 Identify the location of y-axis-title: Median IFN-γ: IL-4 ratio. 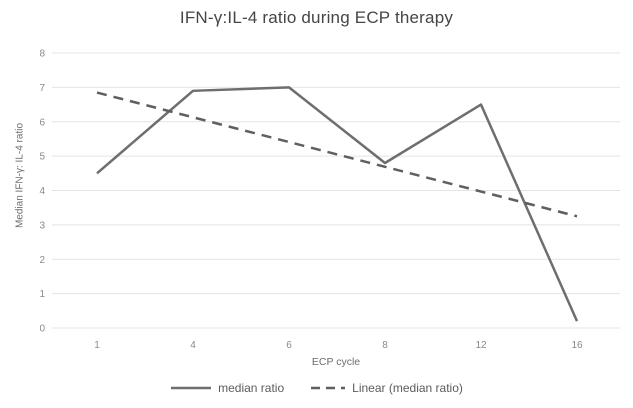
(20, 175).